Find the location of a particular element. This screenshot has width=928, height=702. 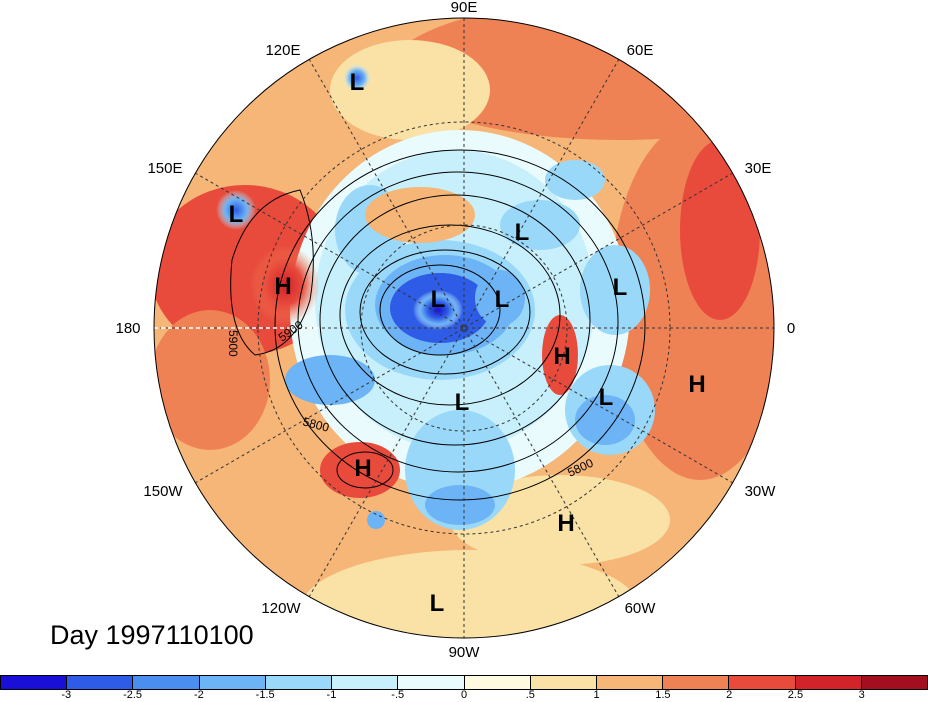

colorbar-tick-label: -1 is located at coordinates (331, 695).